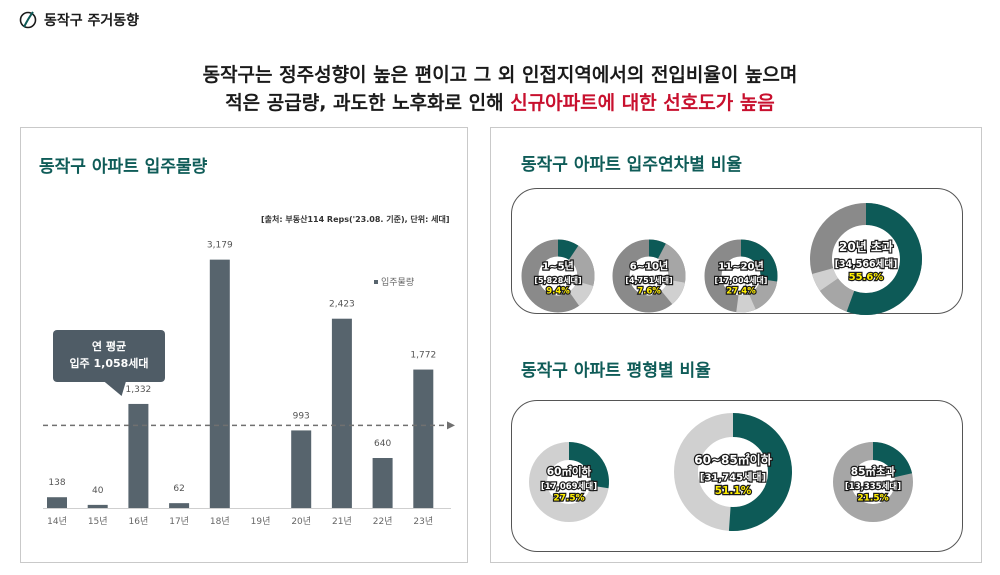  Describe the element at coordinates (220, 521) in the screenshot. I see `x-tick-label: 18년` at that location.